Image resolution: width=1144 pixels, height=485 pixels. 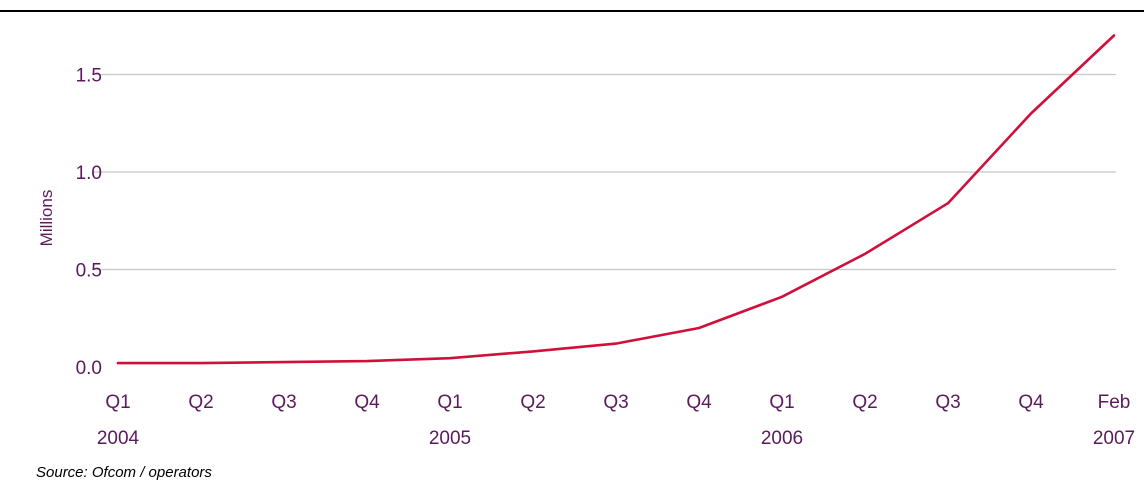 What do you see at coordinates (89, 223) in the screenshot?
I see `y-axis-ticks: 0.0 0.5 1.0 1.5` at bounding box center [89, 223].